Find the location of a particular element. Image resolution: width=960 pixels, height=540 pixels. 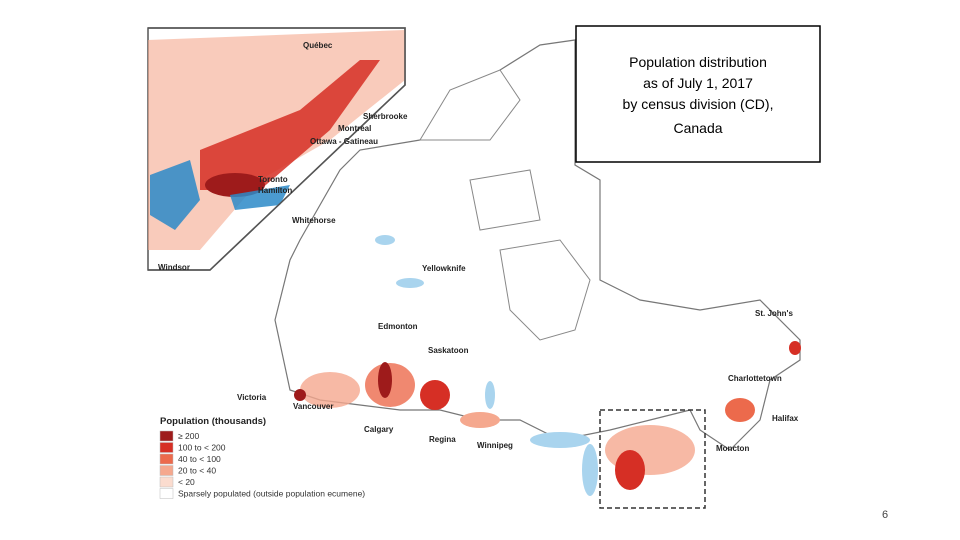

legend-label: 40 to < 100 is located at coordinates (199, 459).